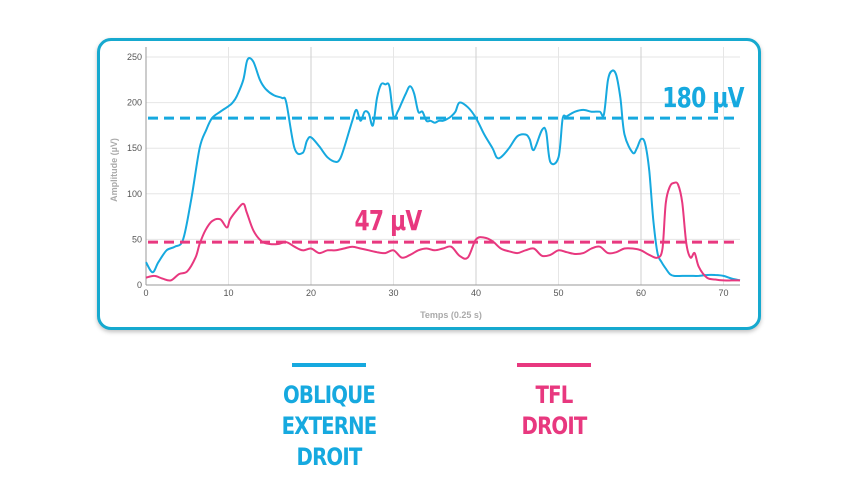 Image resolution: width=864 pixels, height=486 pixels. Describe the element at coordinates (558, 293) in the screenshot. I see `x-tick-label-5: 50` at that location.